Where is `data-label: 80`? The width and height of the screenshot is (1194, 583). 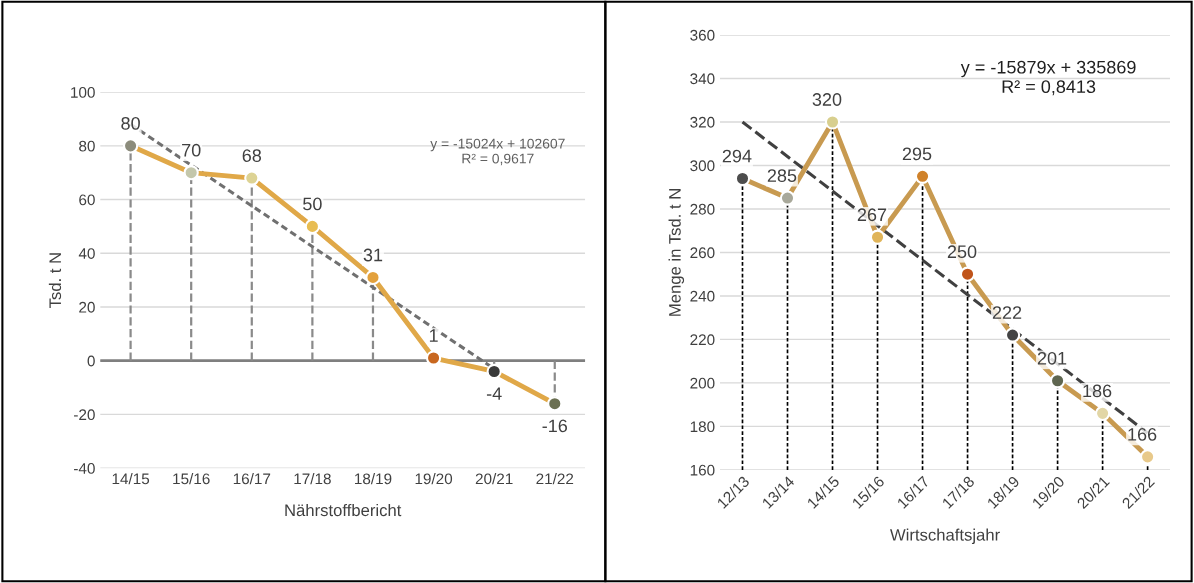
data-label: 80 is located at coordinates (130, 123).